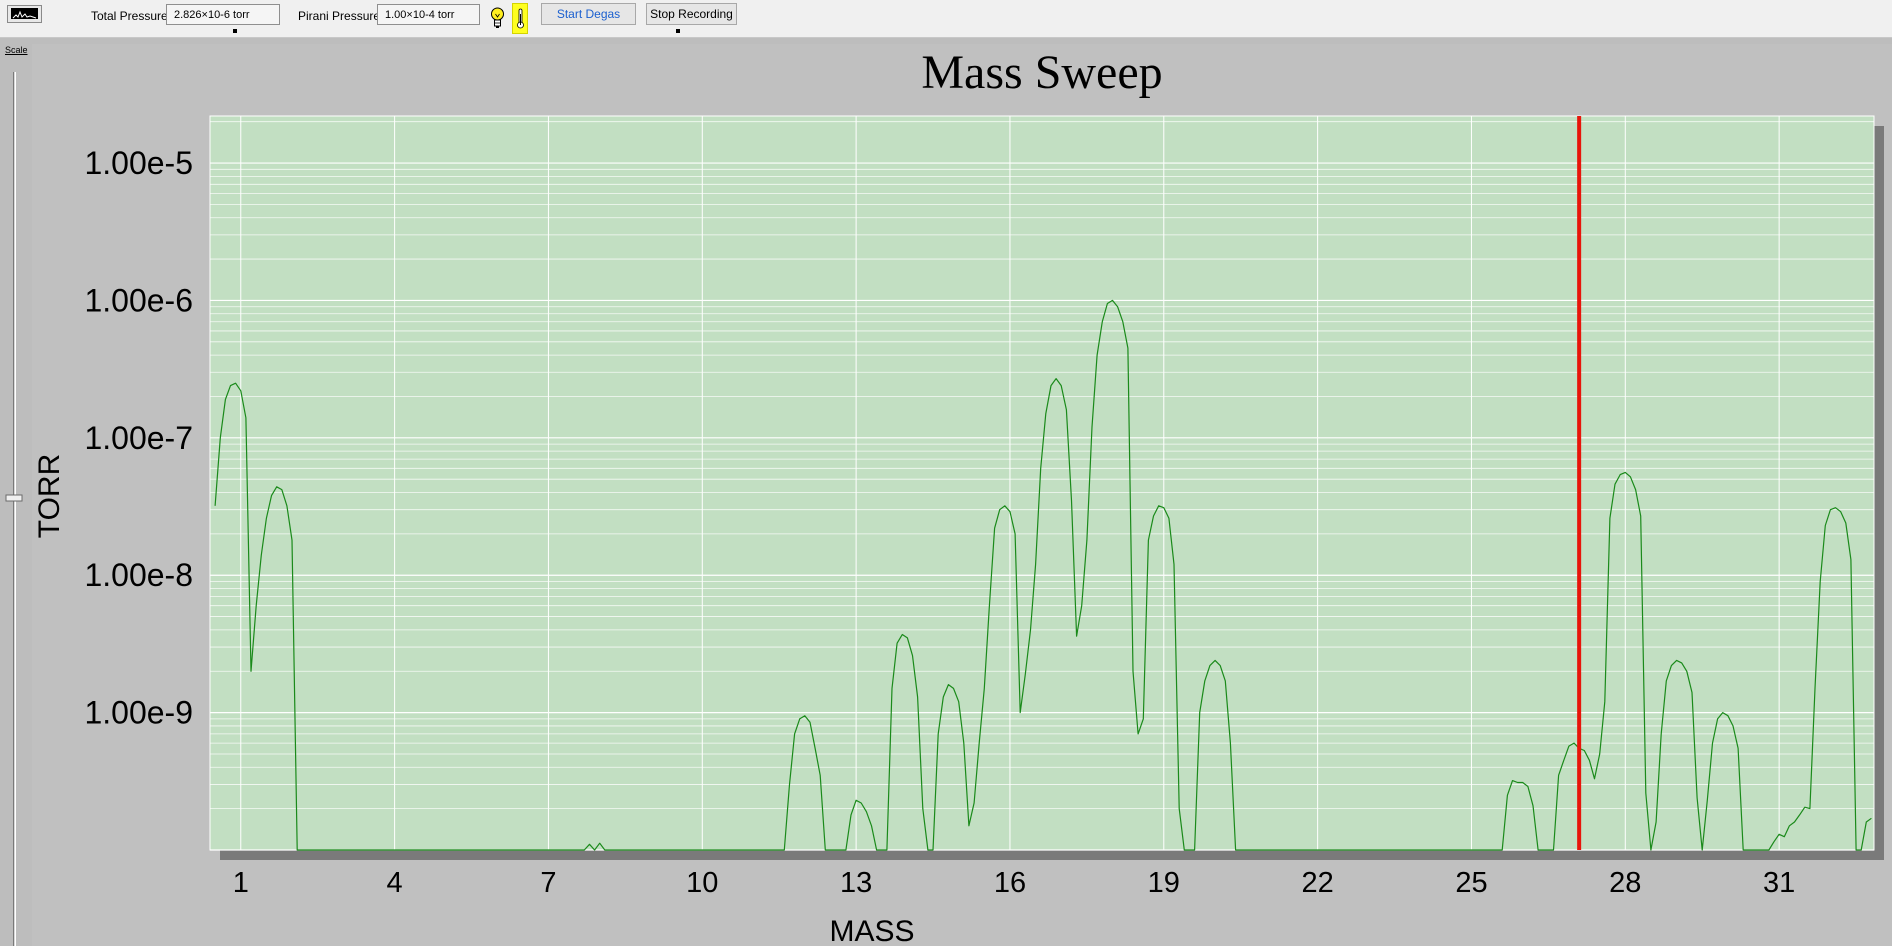 This screenshot has width=1892, height=946. What do you see at coordinates (138, 438) in the screenshot?
I see `y-tick-label: 1.00e-7` at bounding box center [138, 438].